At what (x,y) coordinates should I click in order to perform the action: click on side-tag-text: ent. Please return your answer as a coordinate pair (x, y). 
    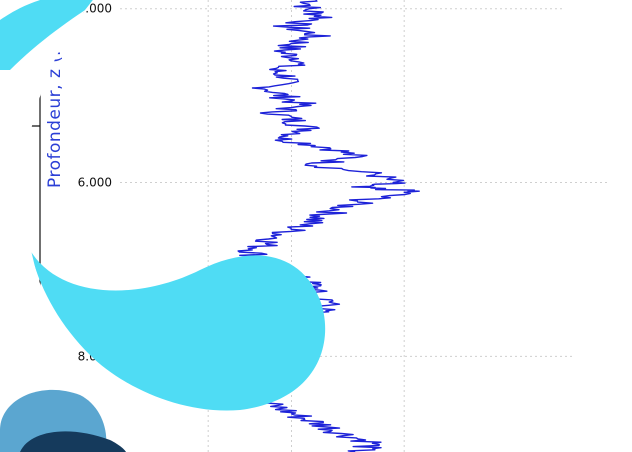
    Looking at the image, I should click on (21, 91).